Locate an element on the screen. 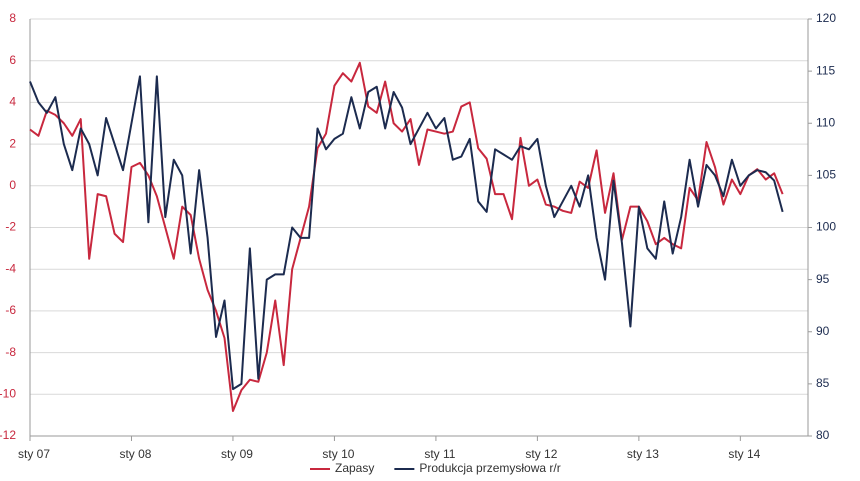 The width and height of the screenshot is (860, 481). y-tick-label: -4 is located at coordinates (10, 268).